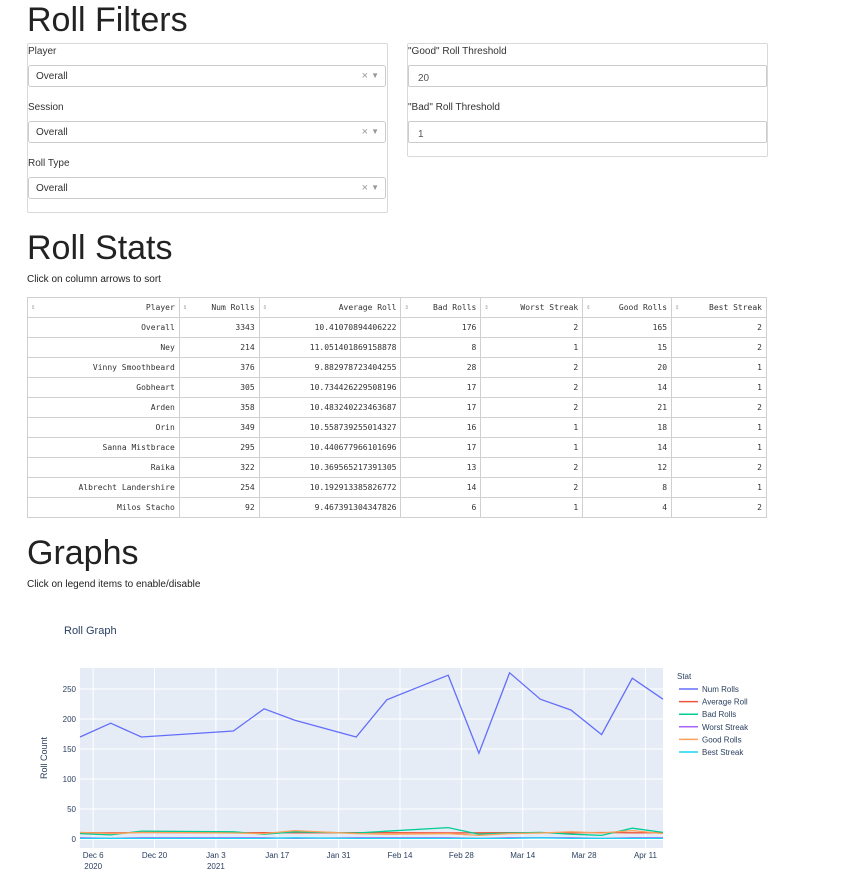  What do you see at coordinates (375, 187) in the screenshot?
I see `roll-type-chevron-down-icon: ▼` at bounding box center [375, 187].